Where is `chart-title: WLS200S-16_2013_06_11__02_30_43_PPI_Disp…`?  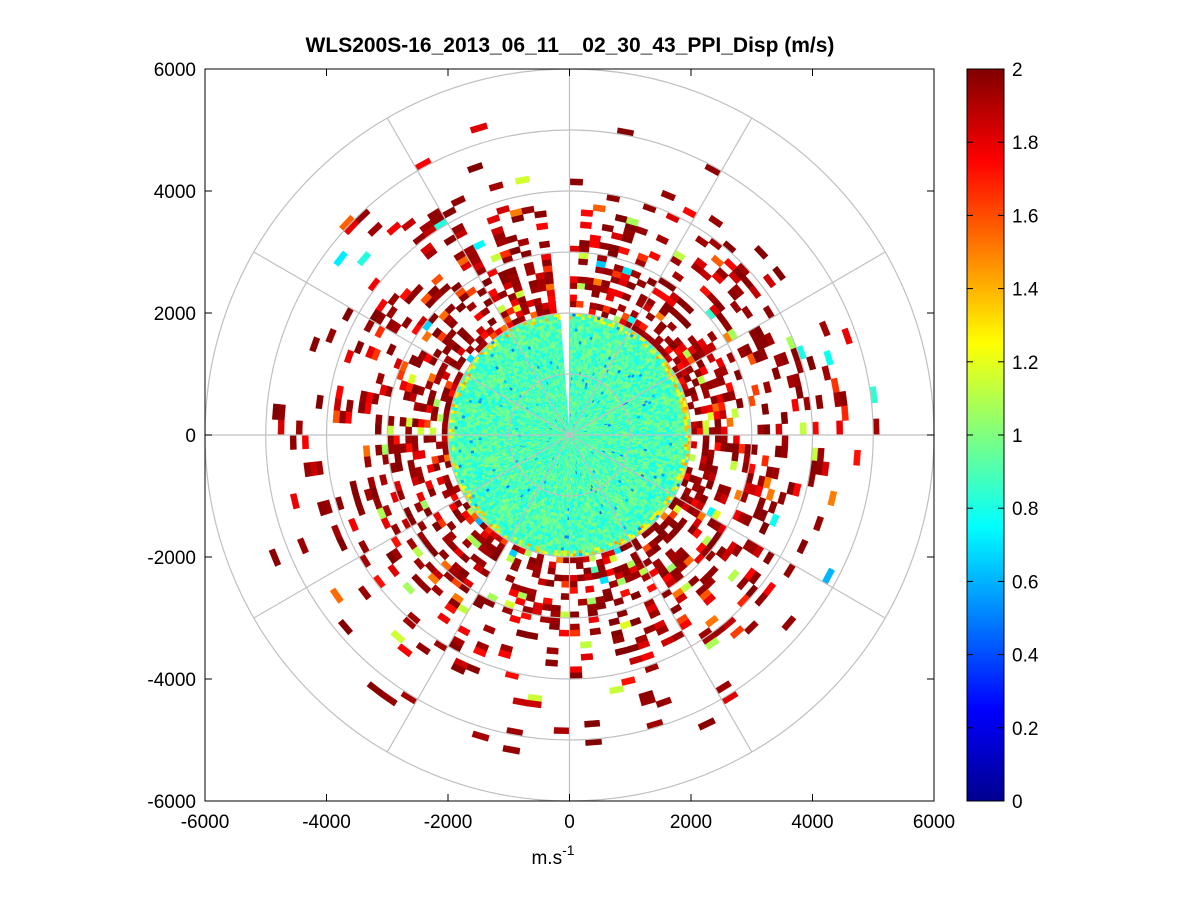
chart-title: WLS200S-16_2013_06_11__02_30_43_PPI_Disp… is located at coordinates (570, 45).